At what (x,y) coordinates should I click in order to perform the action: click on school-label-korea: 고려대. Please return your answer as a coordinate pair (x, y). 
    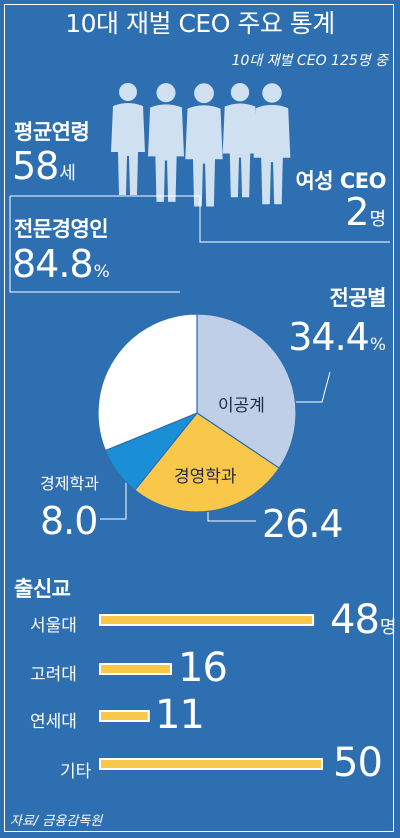
    Looking at the image, I should click on (53, 675).